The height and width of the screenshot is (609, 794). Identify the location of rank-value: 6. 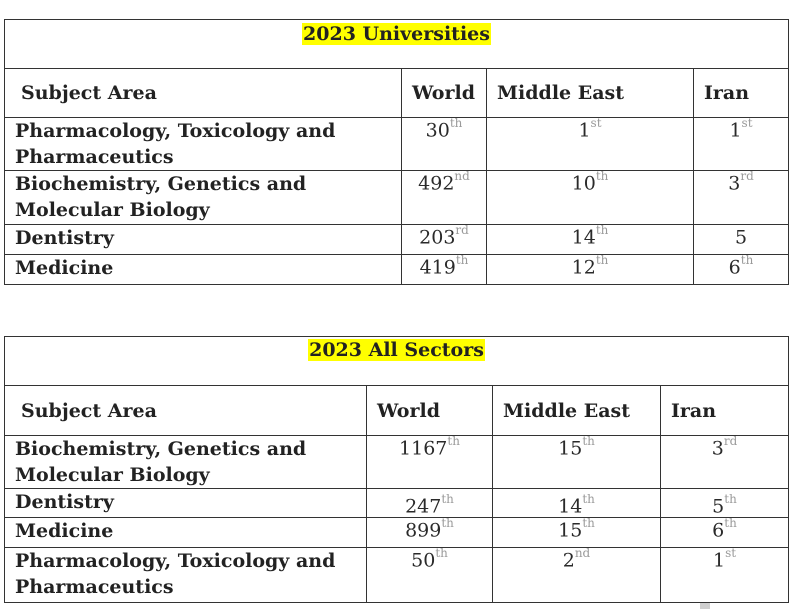
(718, 530).